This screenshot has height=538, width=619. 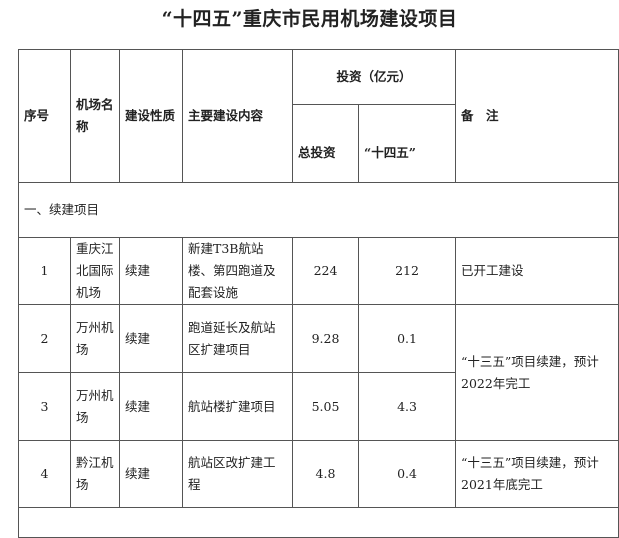 What do you see at coordinates (325, 143) in the screenshot?
I see `header-total: 总投资` at bounding box center [325, 143].